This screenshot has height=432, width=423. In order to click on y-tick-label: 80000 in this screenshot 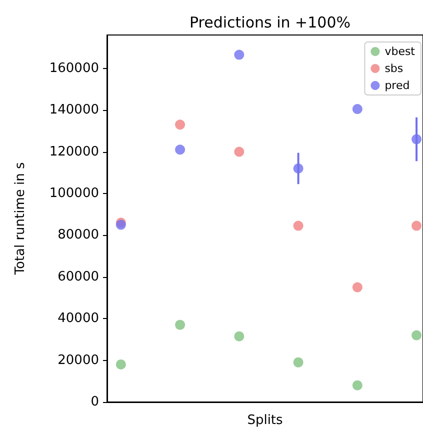, I will do `click(78, 235)`.